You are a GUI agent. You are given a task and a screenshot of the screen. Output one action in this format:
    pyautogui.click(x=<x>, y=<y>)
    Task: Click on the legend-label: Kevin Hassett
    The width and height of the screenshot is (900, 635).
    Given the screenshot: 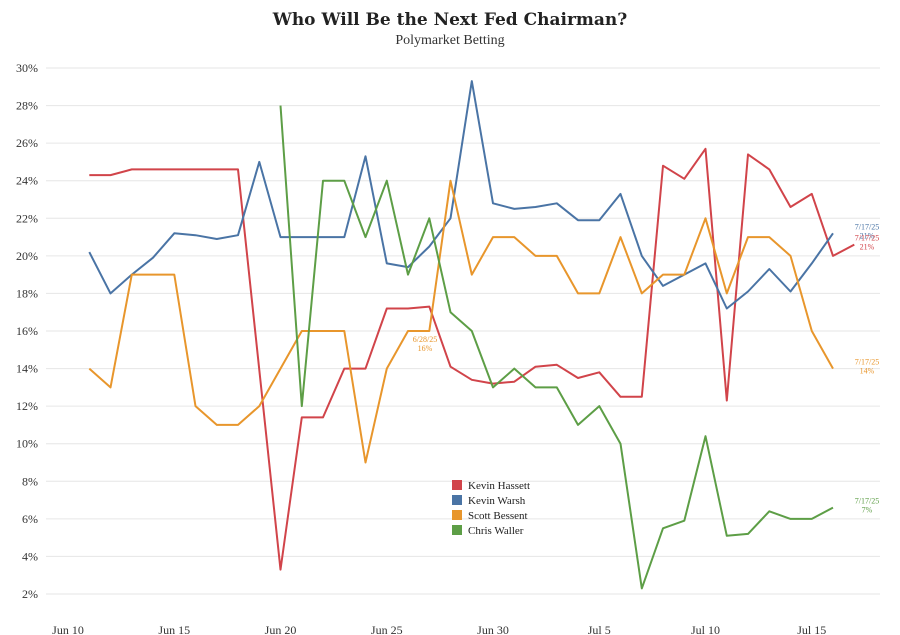 What is the action you would take?
    pyautogui.click(x=499, y=486)
    